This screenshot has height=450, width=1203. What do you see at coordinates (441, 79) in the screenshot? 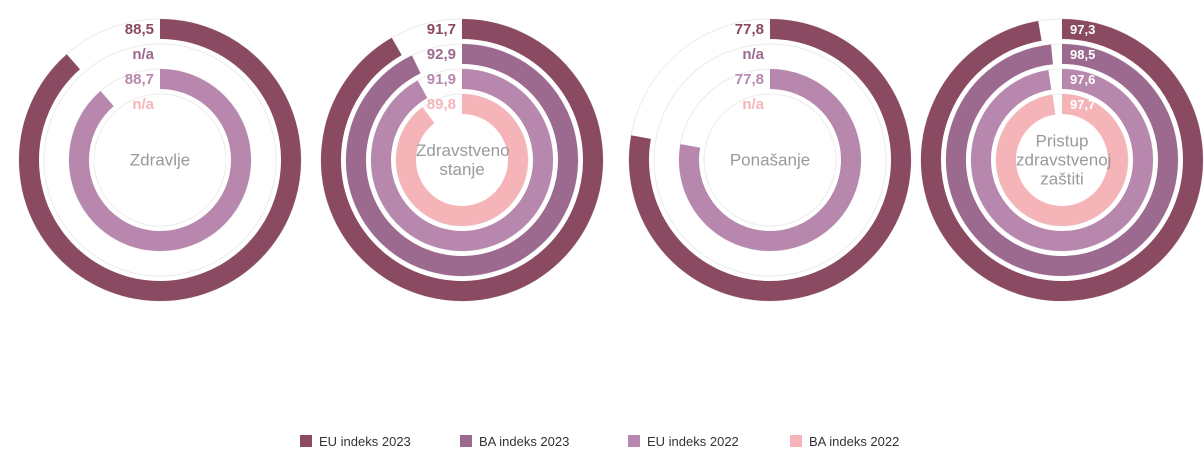
I see `value-label: 91,9` at bounding box center [441, 79].